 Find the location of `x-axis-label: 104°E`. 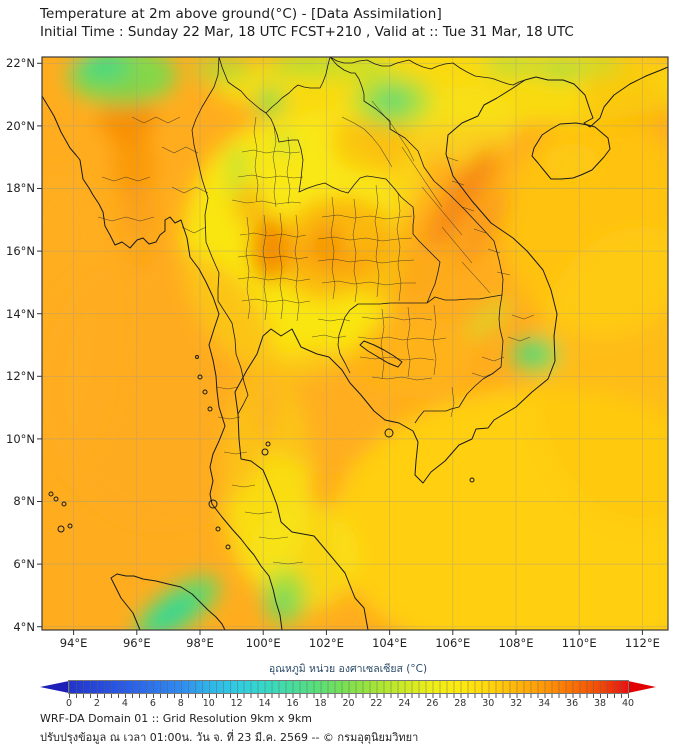

x-axis-label: 104°E is located at coordinates (390, 643).